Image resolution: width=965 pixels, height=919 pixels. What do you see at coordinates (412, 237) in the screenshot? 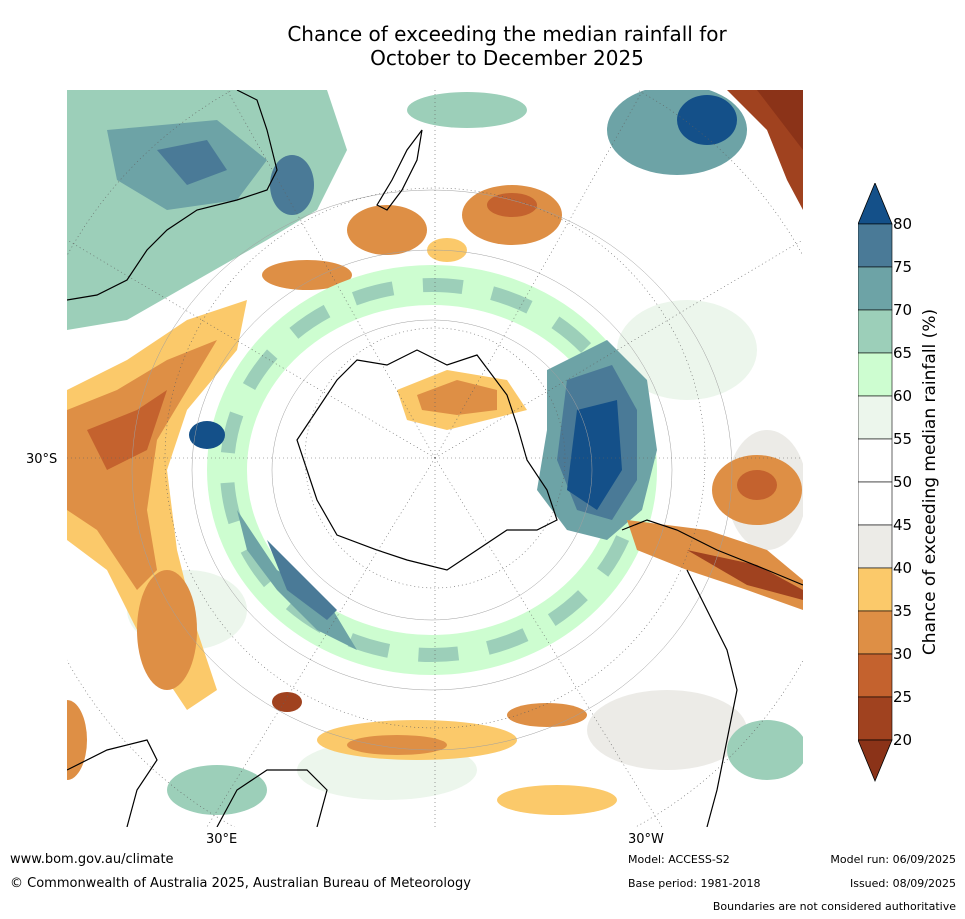
I see `dry-band-north` at bounding box center [412, 237].